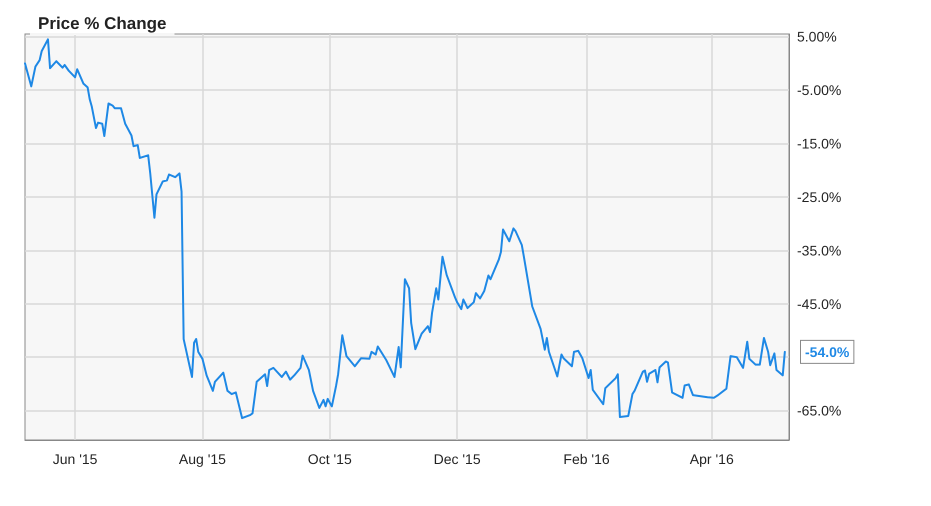  I want to click on y-tick-label: 5.00%, so click(817, 36).